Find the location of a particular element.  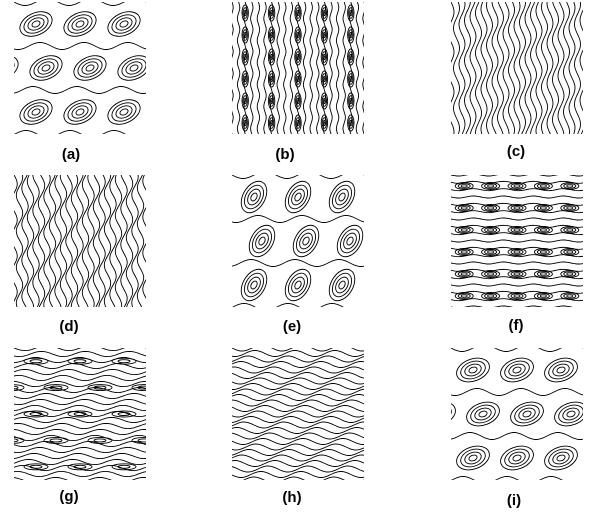

caption-i: (i) is located at coordinates (514, 500).